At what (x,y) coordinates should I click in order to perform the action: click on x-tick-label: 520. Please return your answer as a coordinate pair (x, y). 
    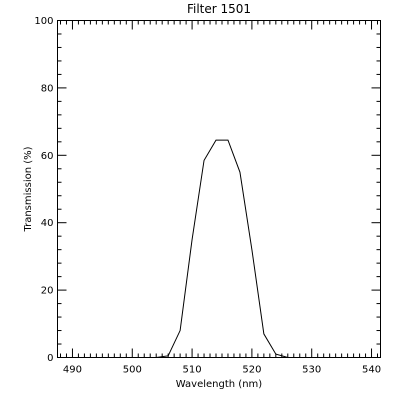
    Looking at the image, I should click on (251, 370).